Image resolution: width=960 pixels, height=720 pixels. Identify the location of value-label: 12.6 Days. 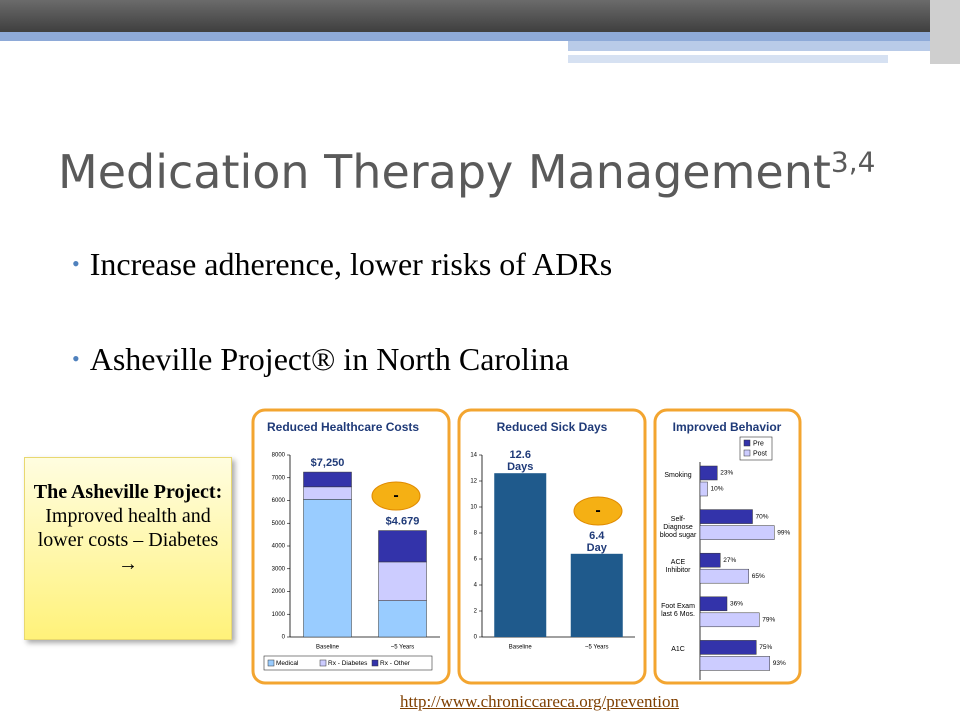
(520, 461).